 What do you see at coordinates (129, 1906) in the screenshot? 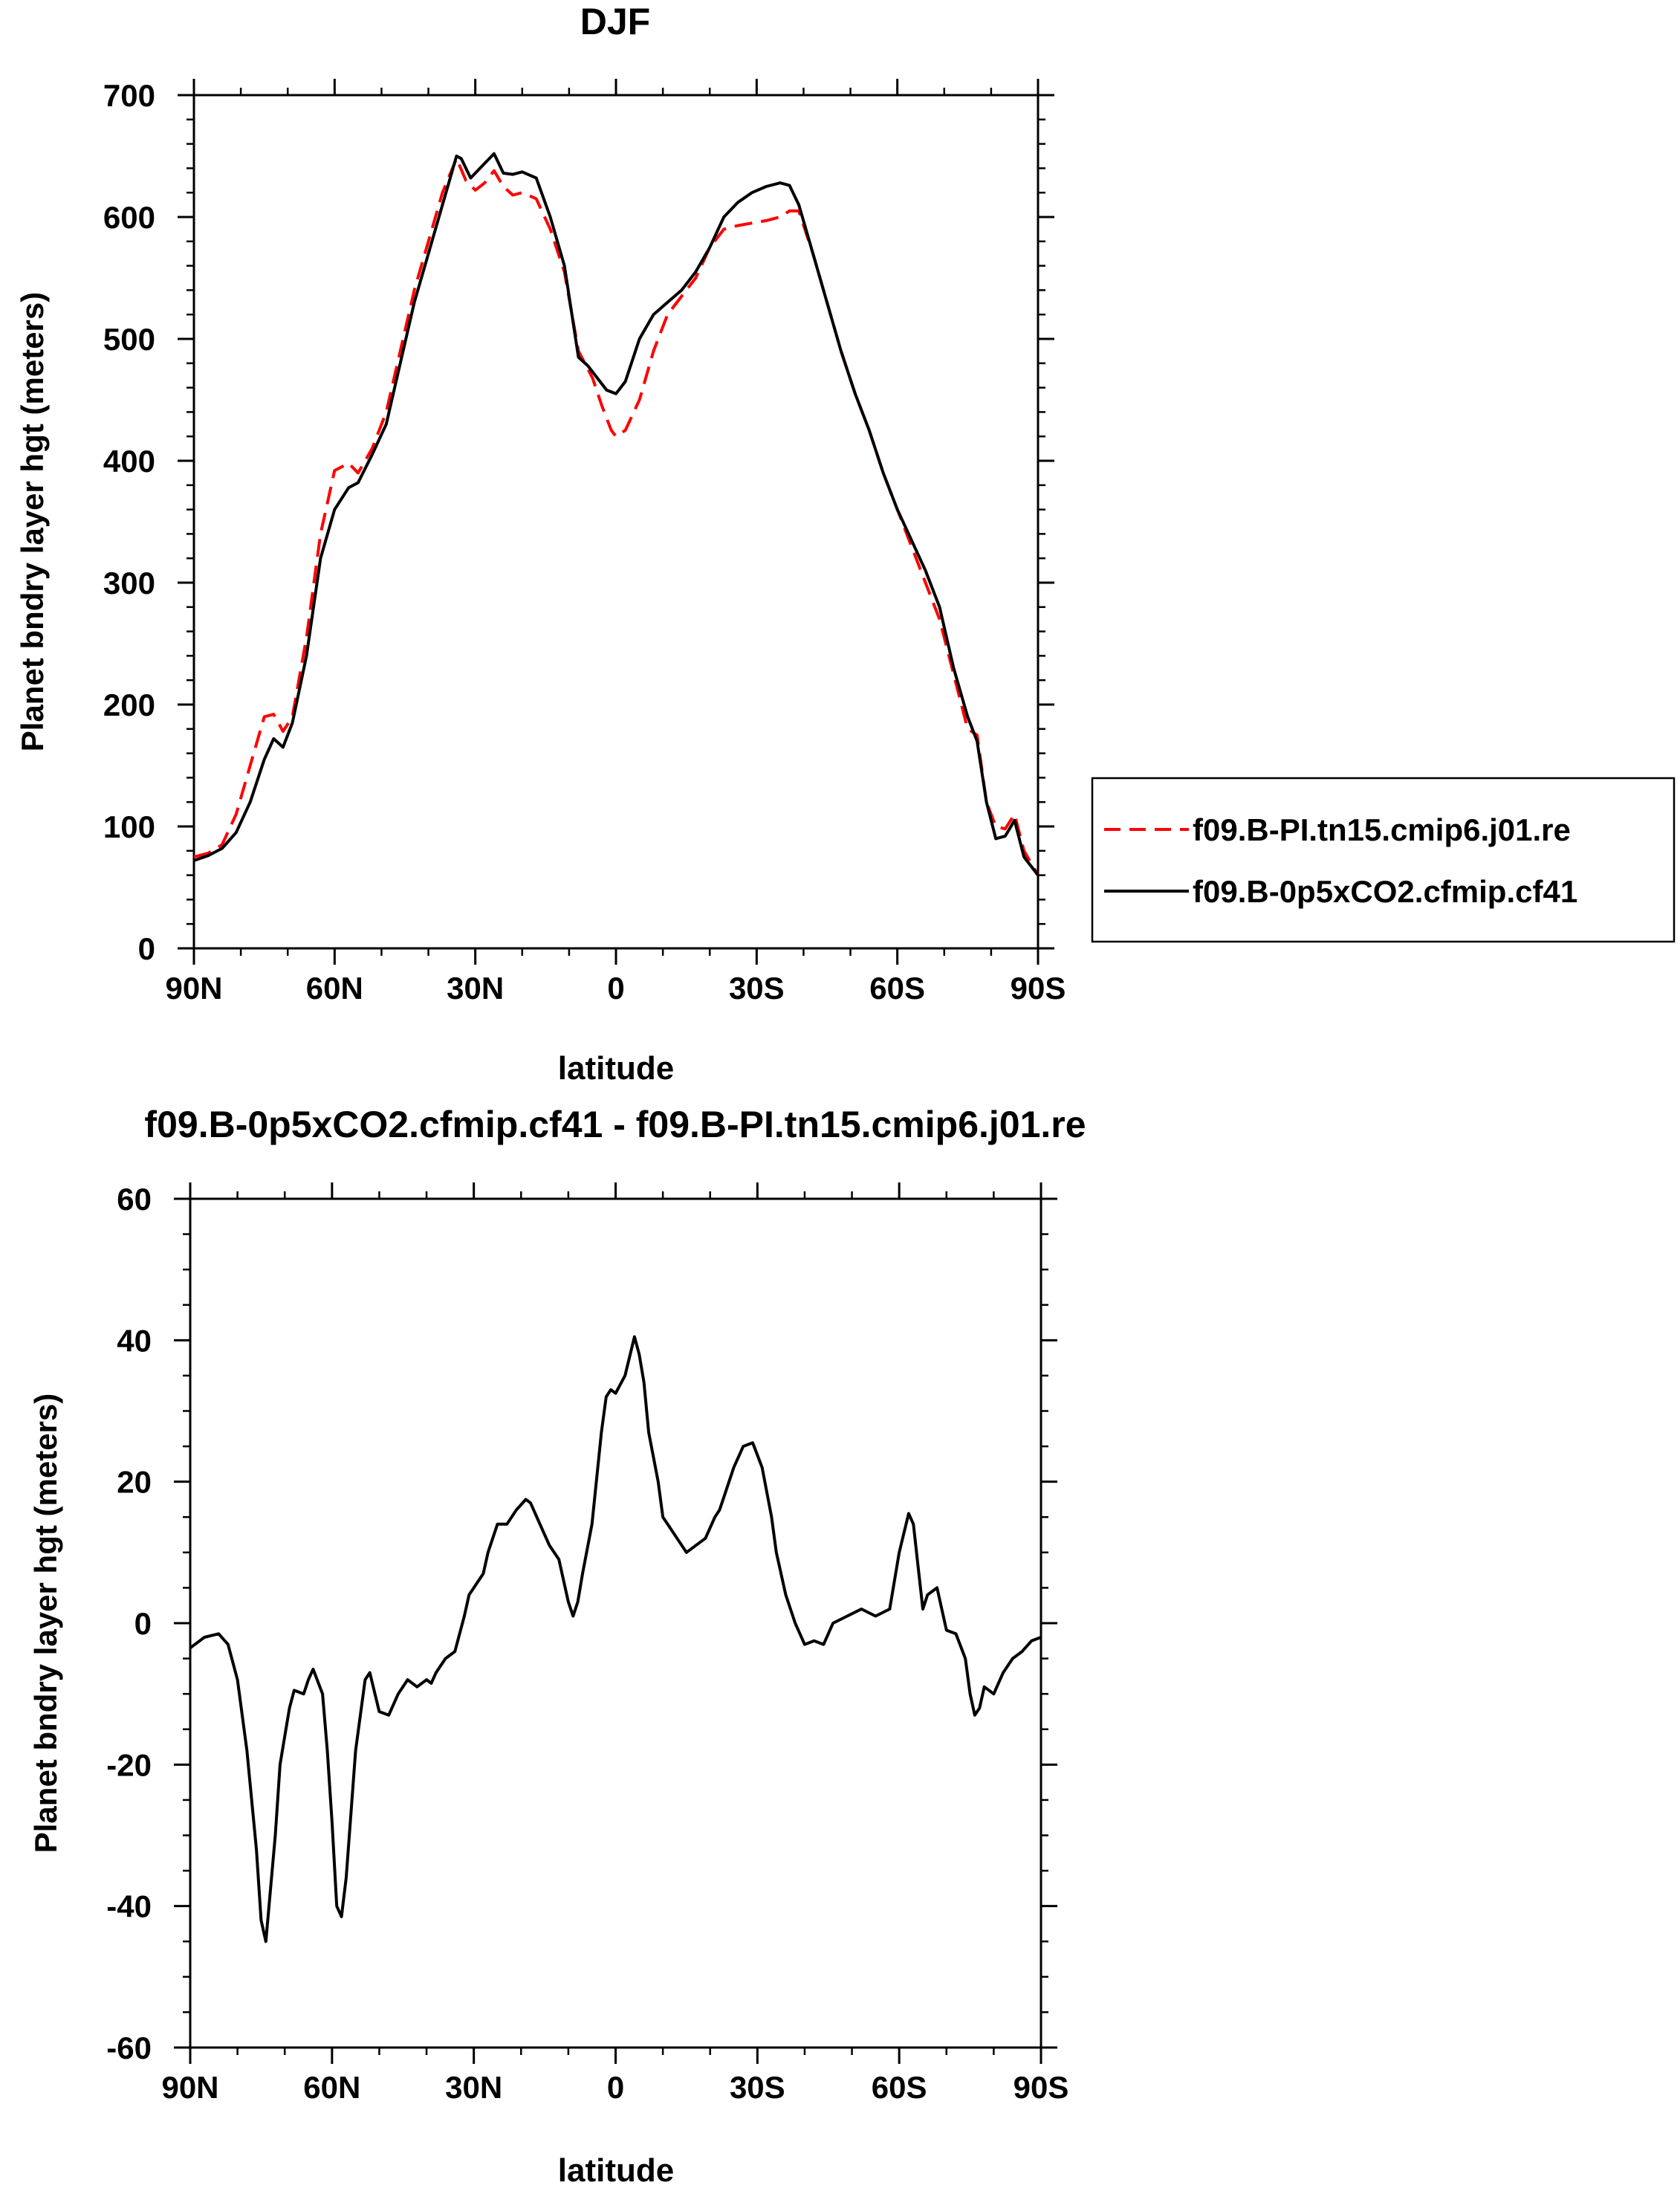
I see `y-tick-label: -40` at bounding box center [129, 1906].